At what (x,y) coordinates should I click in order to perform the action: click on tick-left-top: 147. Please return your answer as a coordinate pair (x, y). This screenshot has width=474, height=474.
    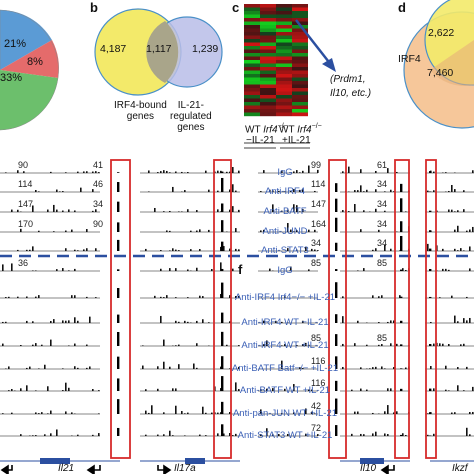
    Looking at the image, I should click on (26, 204).